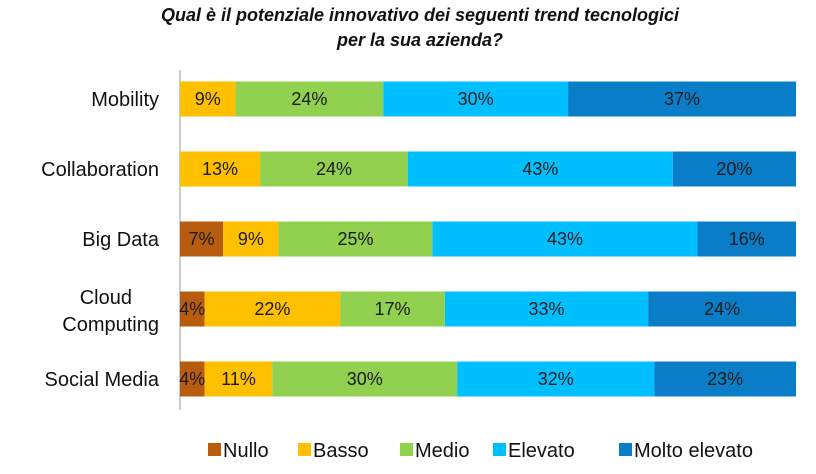  I want to click on bar-social-media-nullo, so click(192, 379).